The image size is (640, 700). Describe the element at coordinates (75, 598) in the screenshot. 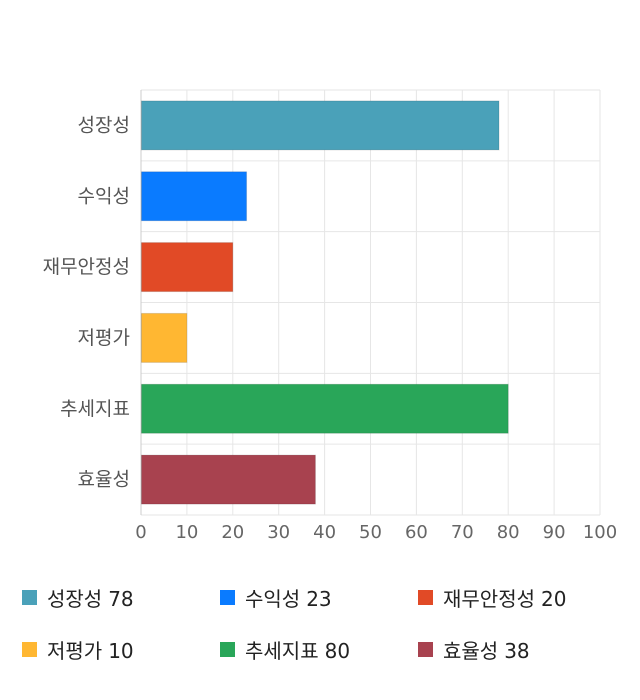

I see `legend-series-name: 성장성` at that location.